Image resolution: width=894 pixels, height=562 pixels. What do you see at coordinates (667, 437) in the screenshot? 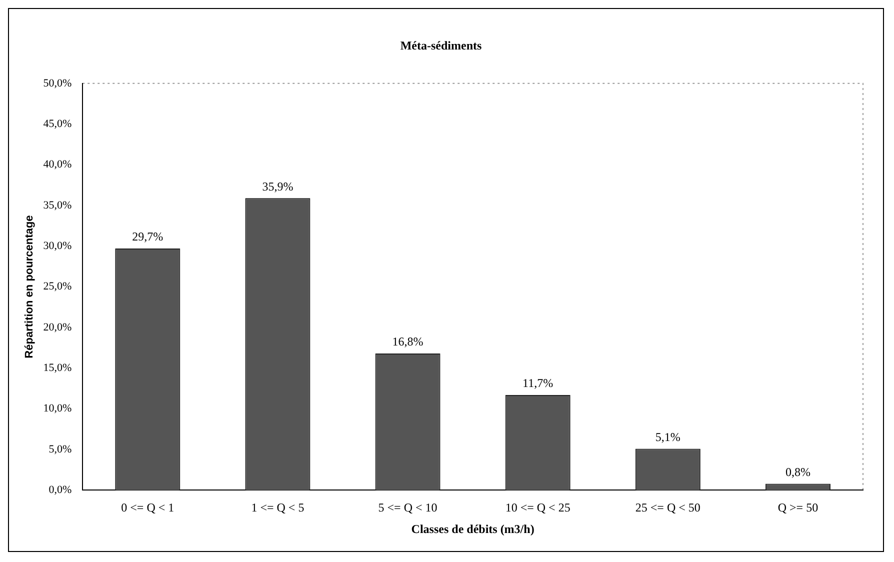
I see `data-label: 5,1%` at bounding box center [667, 437].